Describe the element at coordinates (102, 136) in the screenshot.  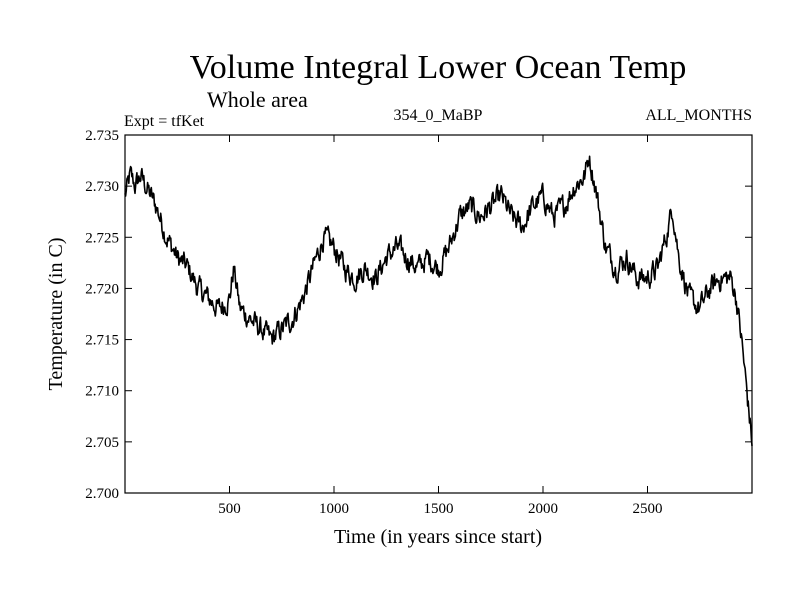
I see `y-tick-label: 2.735` at that location.